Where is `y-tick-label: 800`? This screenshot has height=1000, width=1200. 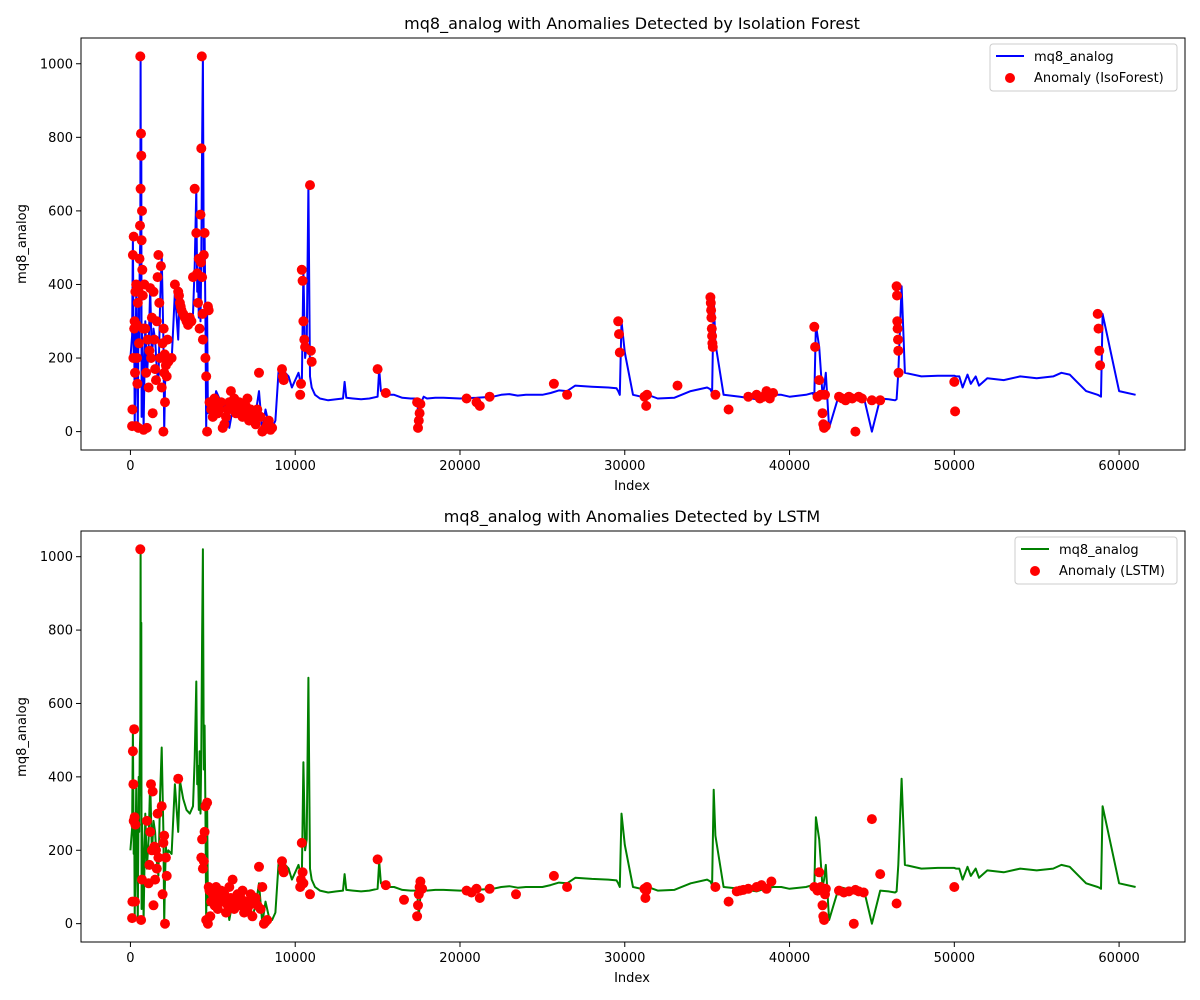
y-tick-label: 800 is located at coordinates (60, 138).